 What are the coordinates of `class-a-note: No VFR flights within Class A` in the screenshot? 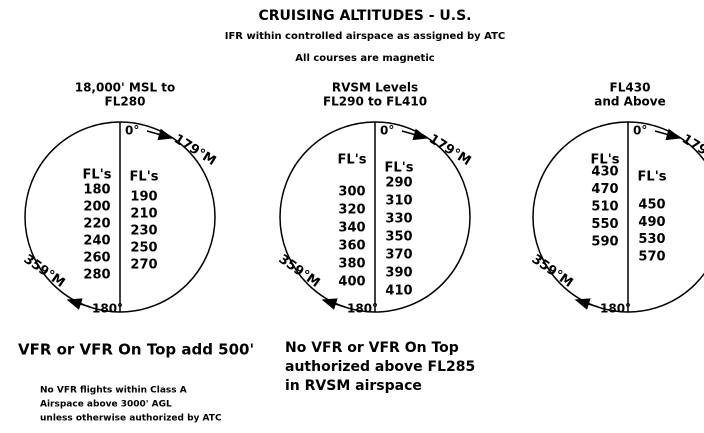 It's located at (113, 391).